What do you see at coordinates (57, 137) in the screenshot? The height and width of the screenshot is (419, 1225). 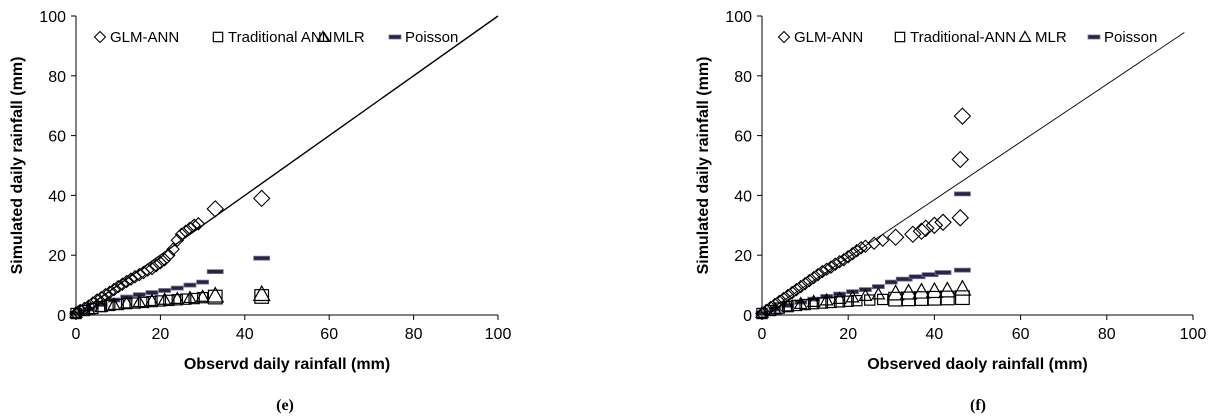 I see `y-tick-label: 60` at bounding box center [57, 137].